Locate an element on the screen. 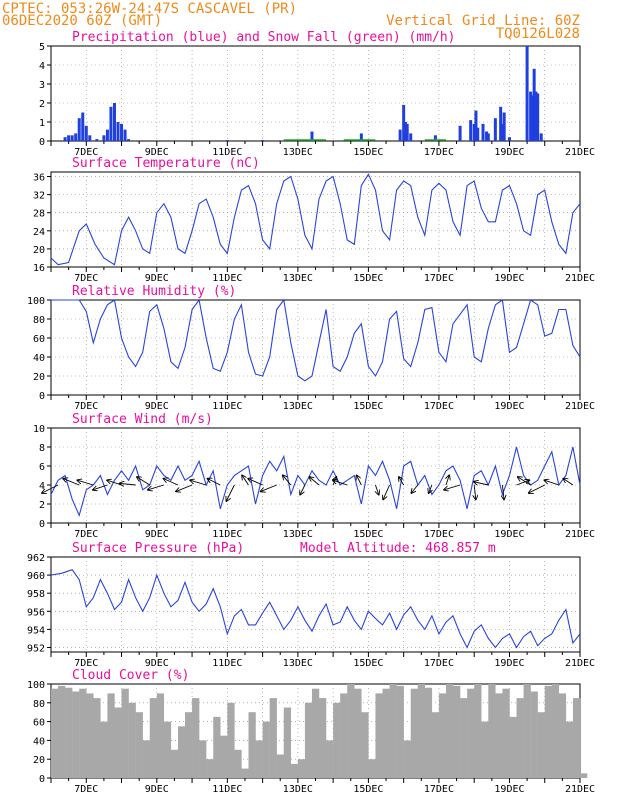 This screenshot has height=800, width=618. pressure-ytick-label: 960 is located at coordinates (36, 576).